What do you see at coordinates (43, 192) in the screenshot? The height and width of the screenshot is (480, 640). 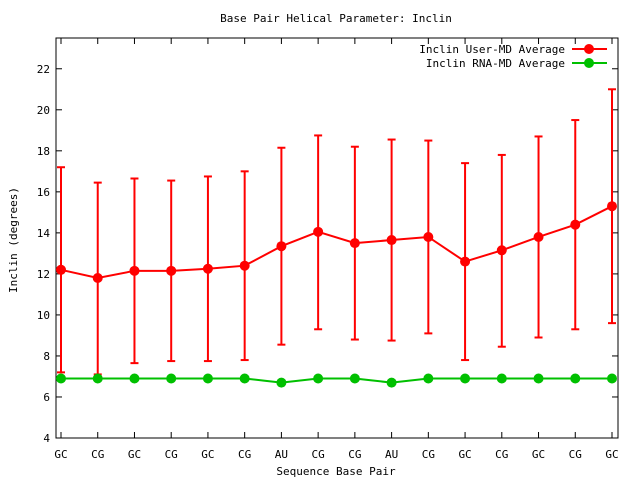 I see `y-tick-label: 16` at bounding box center [43, 192].